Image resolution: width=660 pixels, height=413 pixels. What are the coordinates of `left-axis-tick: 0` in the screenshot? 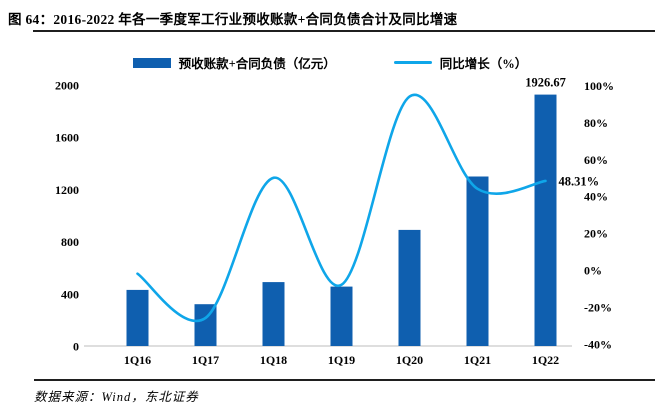 It's located at (76, 347).